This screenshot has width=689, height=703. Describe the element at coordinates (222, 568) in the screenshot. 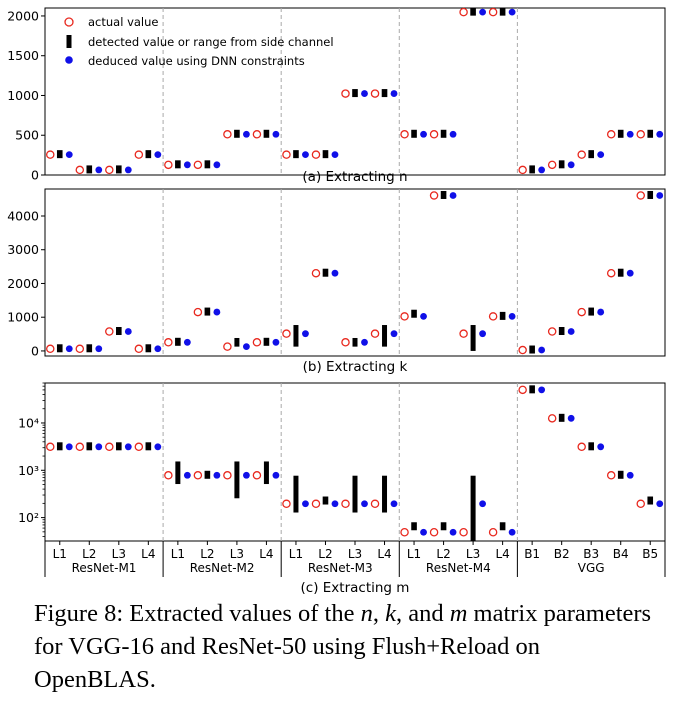

I see `group-label: ResNet-M2` at that location.